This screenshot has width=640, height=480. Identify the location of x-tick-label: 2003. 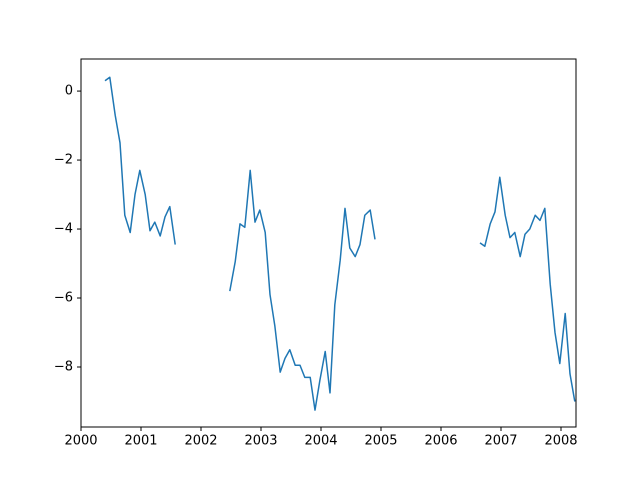
(260, 441).